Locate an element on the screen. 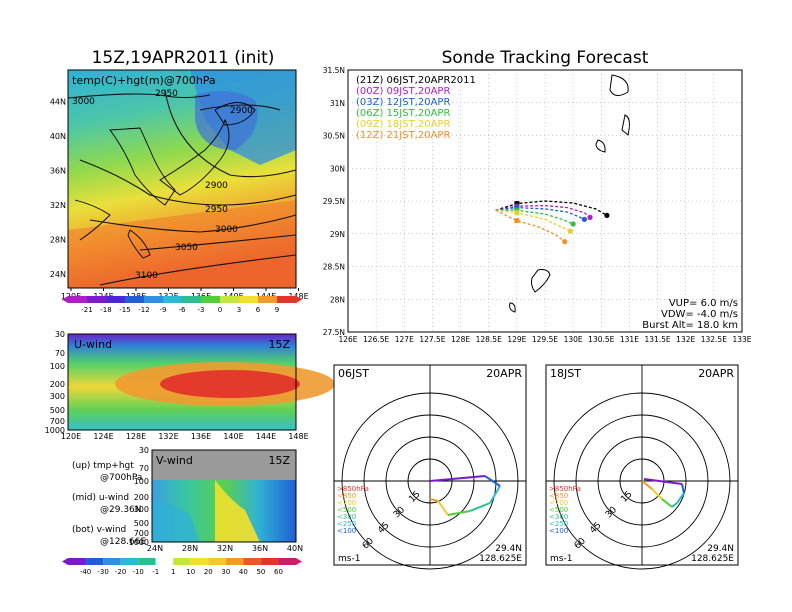 This screenshot has width=792, height=612. hodograph-unit: ms-1 is located at coordinates (349, 559).